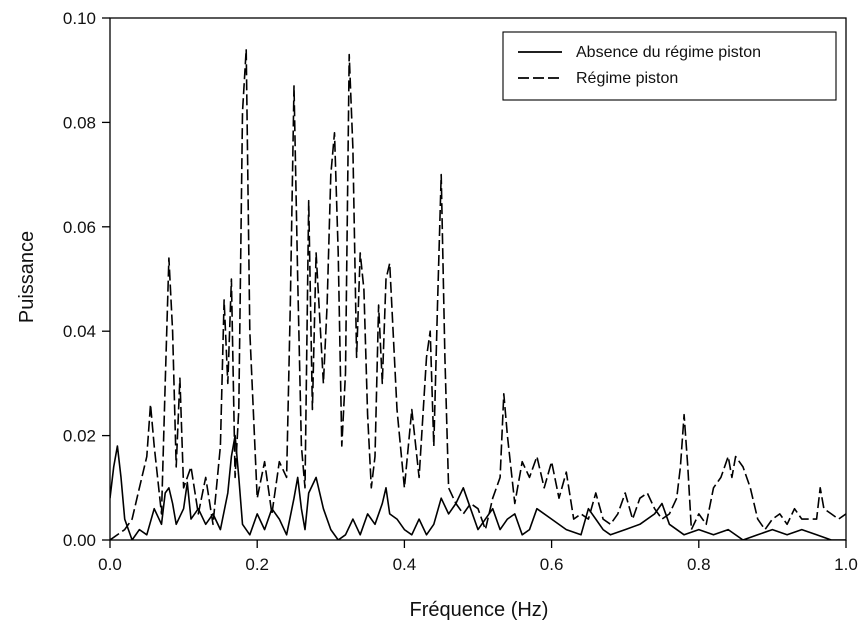  I want to click on legend-box, so click(669, 66).